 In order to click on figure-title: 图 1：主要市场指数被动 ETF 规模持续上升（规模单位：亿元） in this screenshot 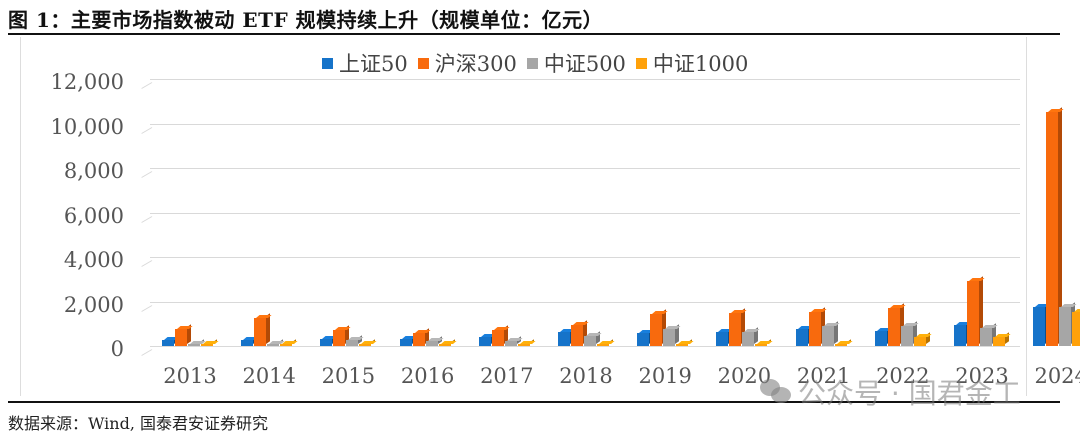, I will do `click(306, 20)`.